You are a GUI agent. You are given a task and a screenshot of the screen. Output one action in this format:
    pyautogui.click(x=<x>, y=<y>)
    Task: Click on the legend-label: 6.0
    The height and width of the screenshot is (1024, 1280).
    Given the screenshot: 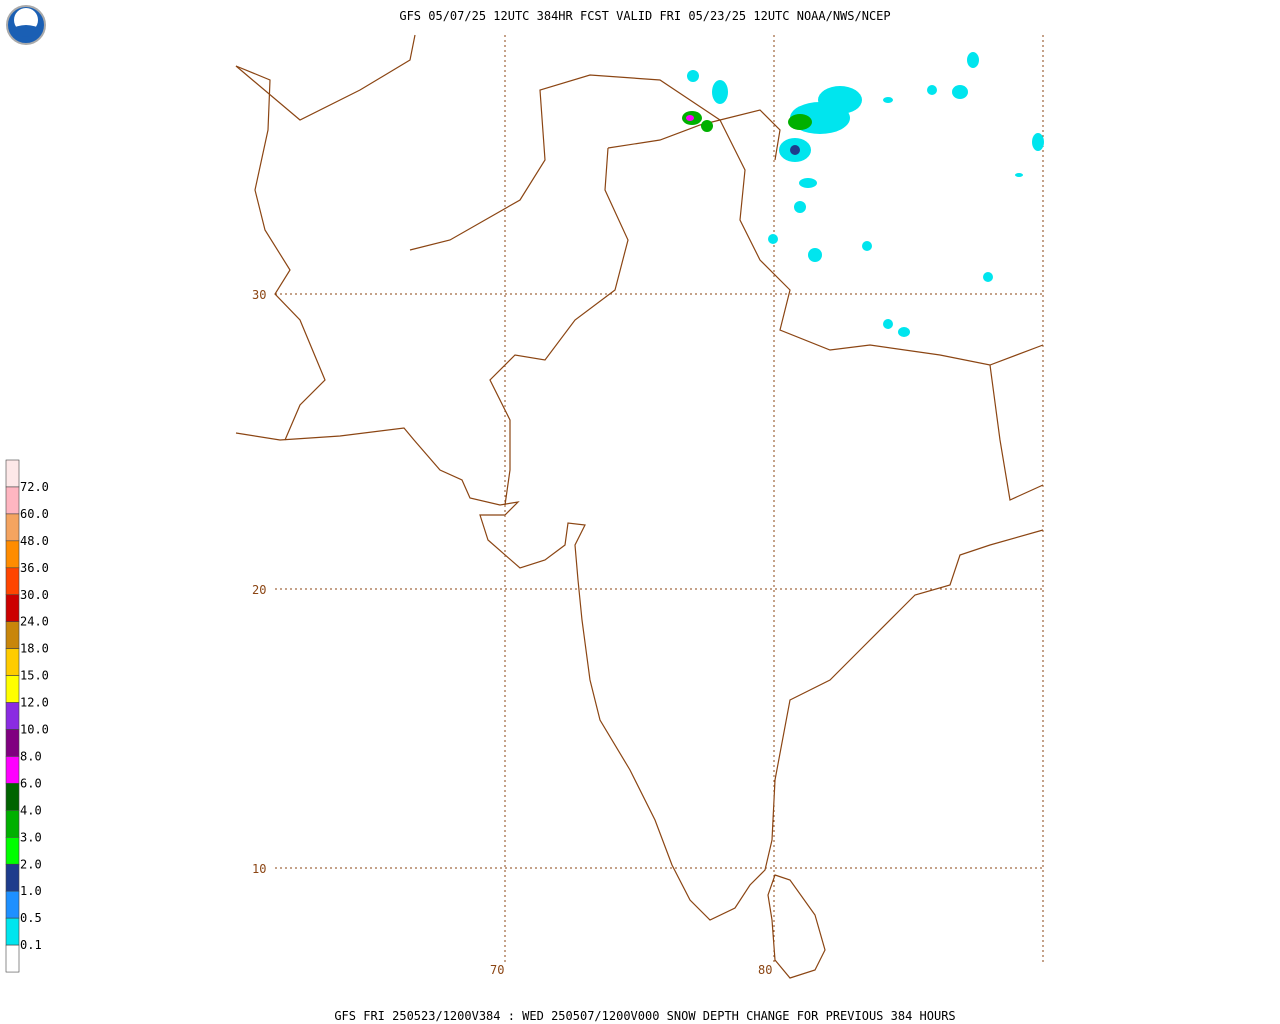 What is the action you would take?
    pyautogui.click(x=31, y=783)
    